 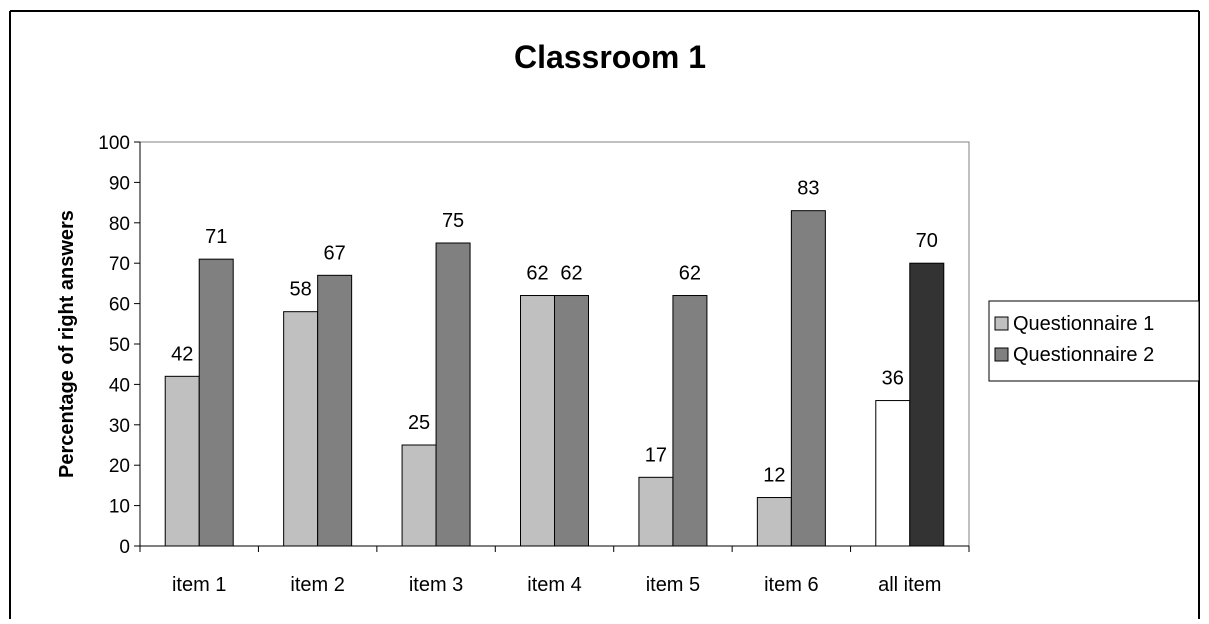 I want to click on data-label: 83, so click(x=808, y=189).